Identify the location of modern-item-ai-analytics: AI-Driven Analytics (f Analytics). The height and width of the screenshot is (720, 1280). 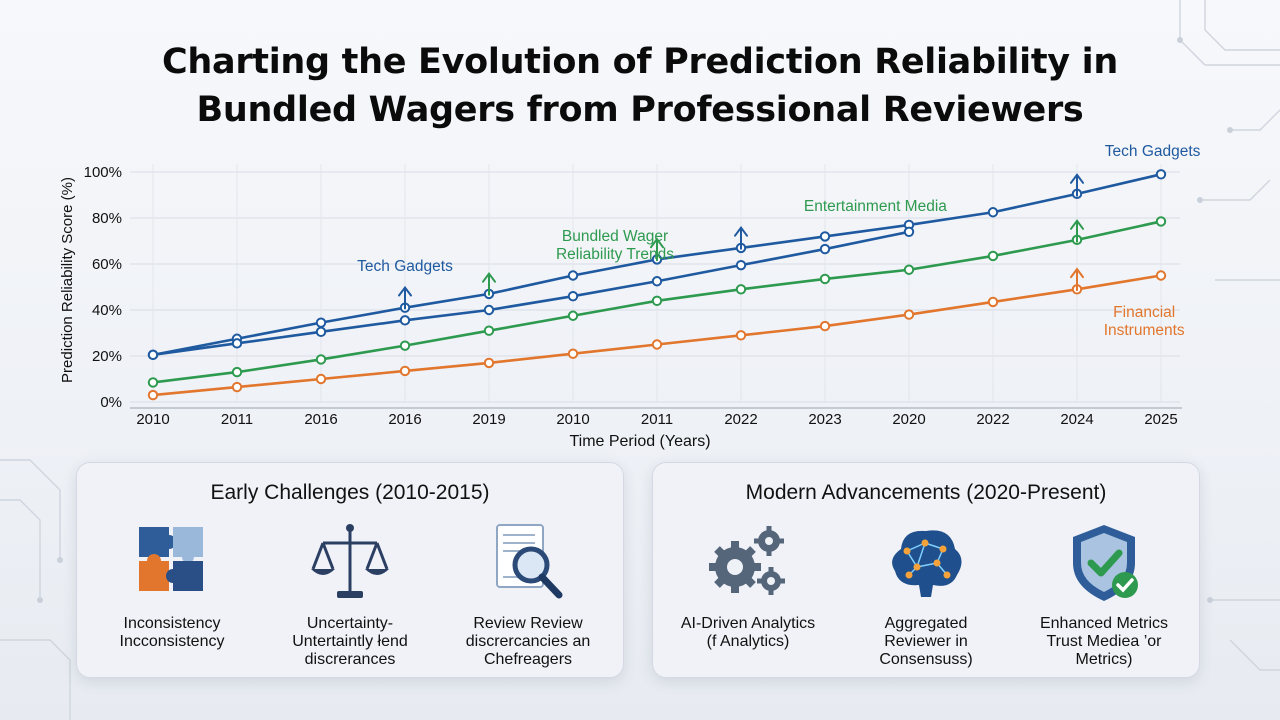
(748, 585).